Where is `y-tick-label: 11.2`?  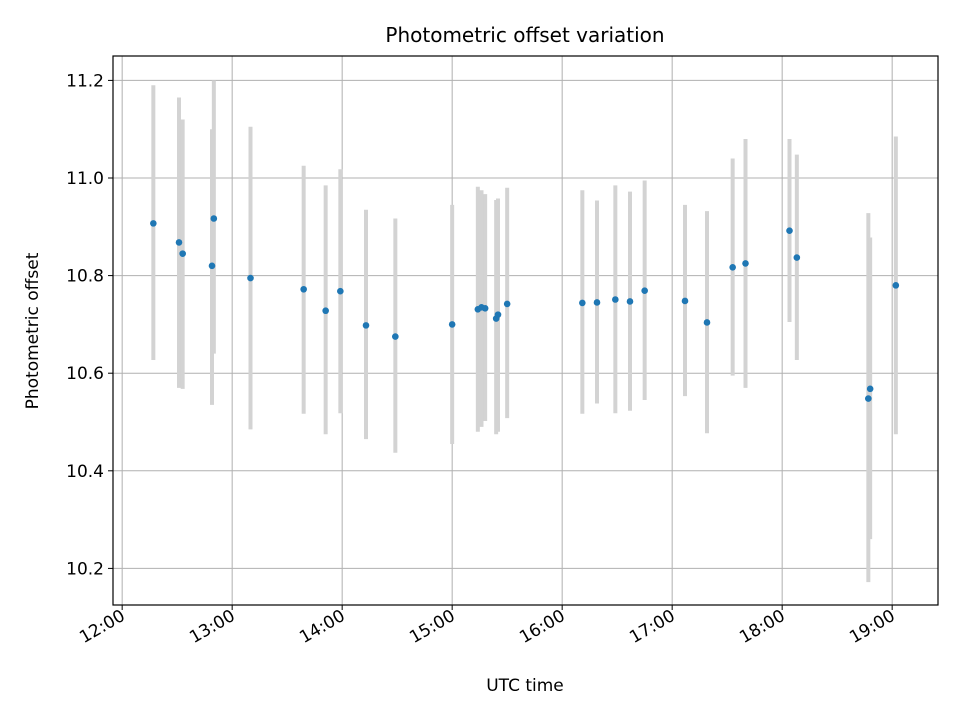 y-tick-label: 11.2 is located at coordinates (85, 81).